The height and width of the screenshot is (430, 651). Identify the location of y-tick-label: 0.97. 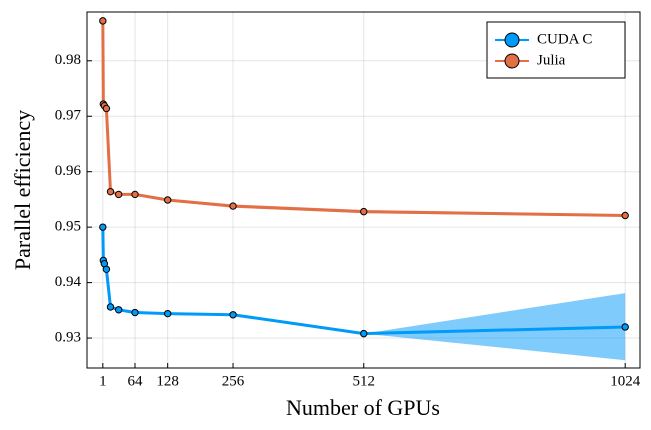
(68, 116).